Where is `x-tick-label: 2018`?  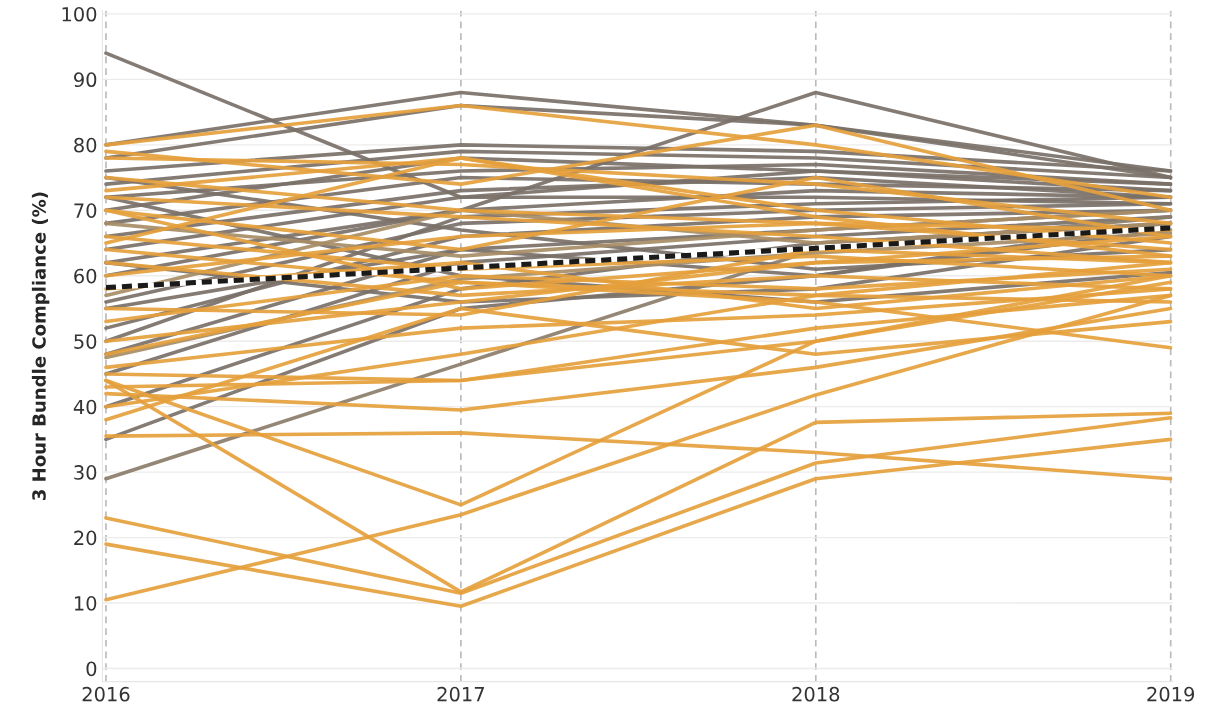
x-tick-label: 2018 is located at coordinates (816, 694).